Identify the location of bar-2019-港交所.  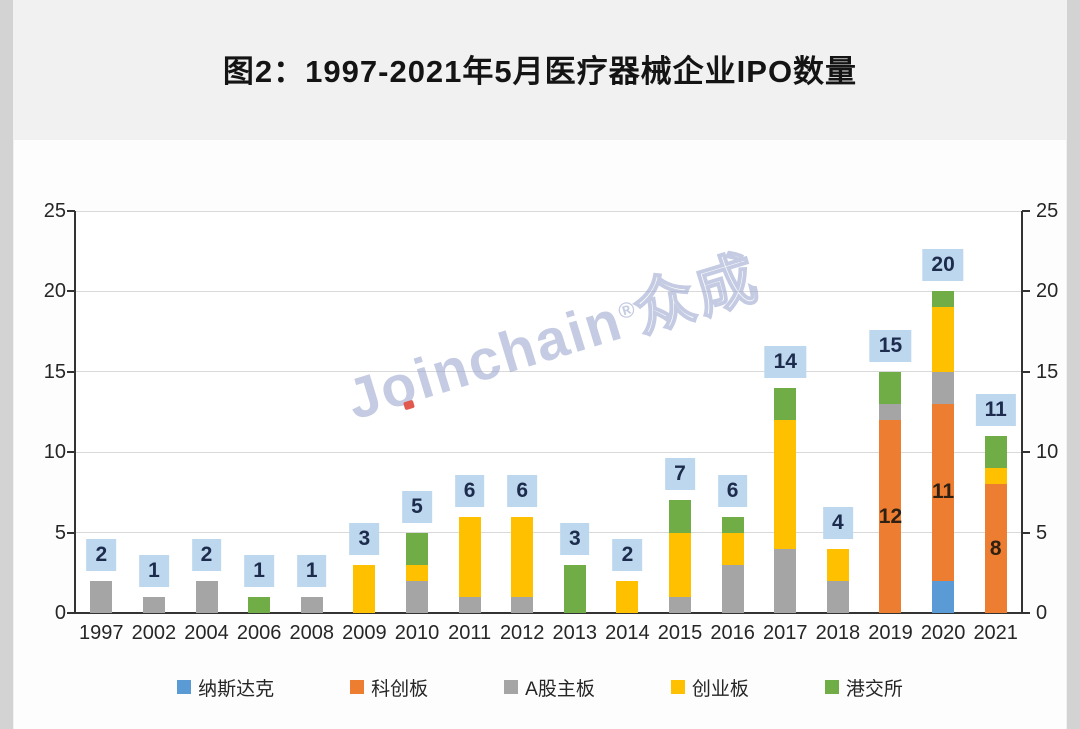
(890, 387).